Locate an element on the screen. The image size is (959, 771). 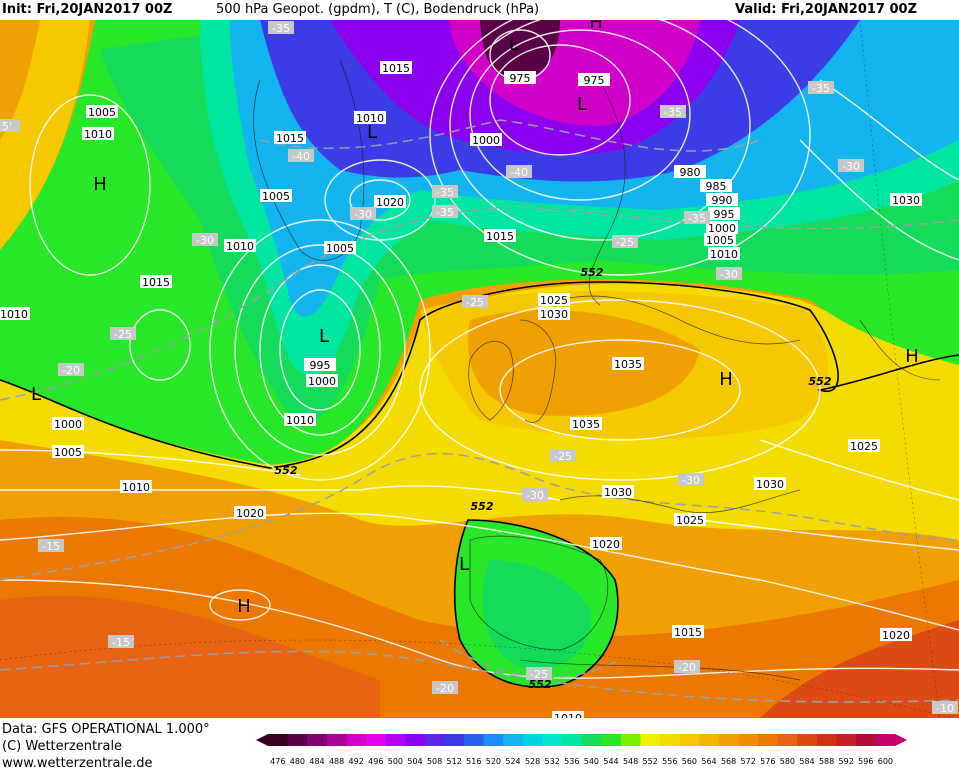
valid-time: Valid: Fri,20JAN2017 00Z is located at coordinates (826, 9).